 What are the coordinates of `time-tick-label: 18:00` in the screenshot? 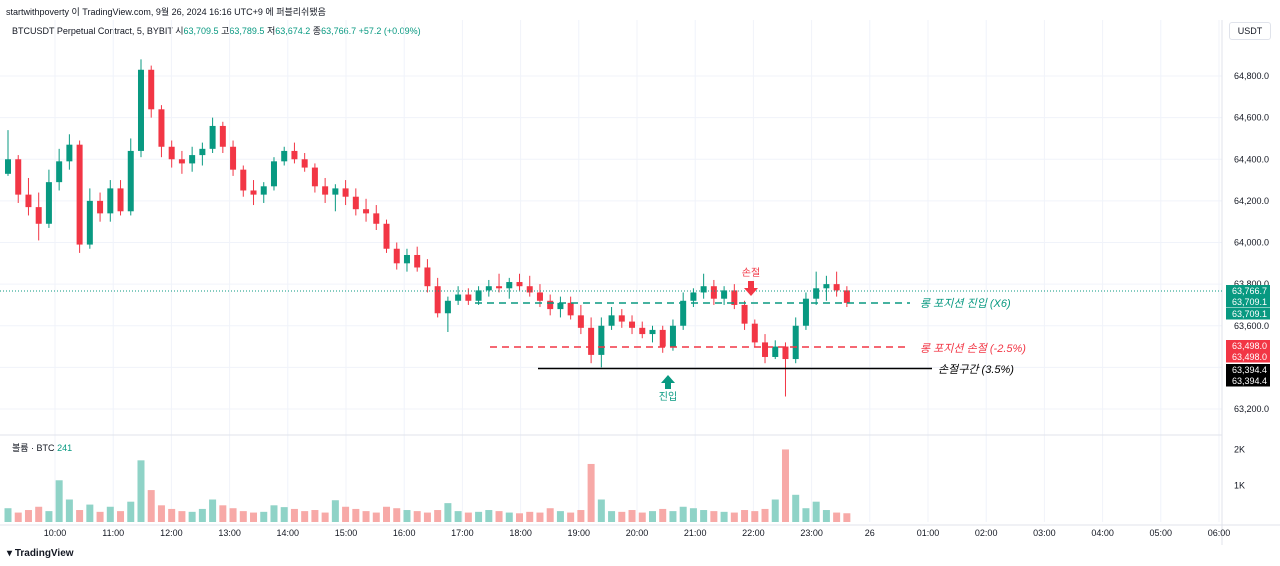 It's located at (520, 533).